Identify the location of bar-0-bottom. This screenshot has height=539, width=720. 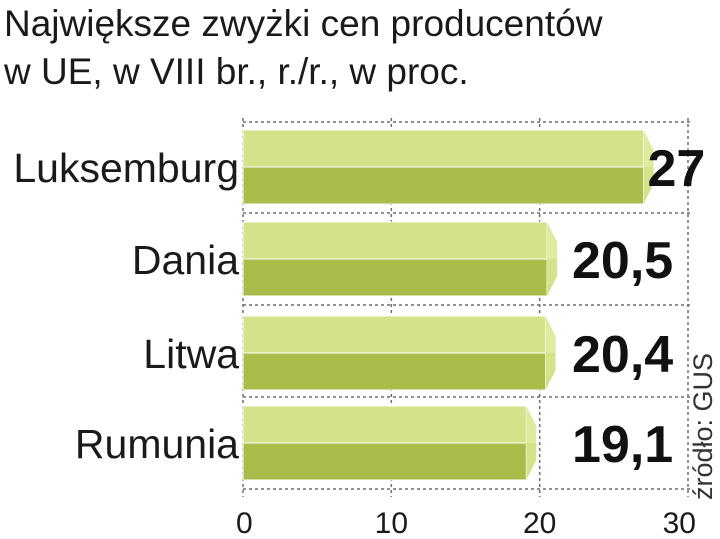
(443, 185).